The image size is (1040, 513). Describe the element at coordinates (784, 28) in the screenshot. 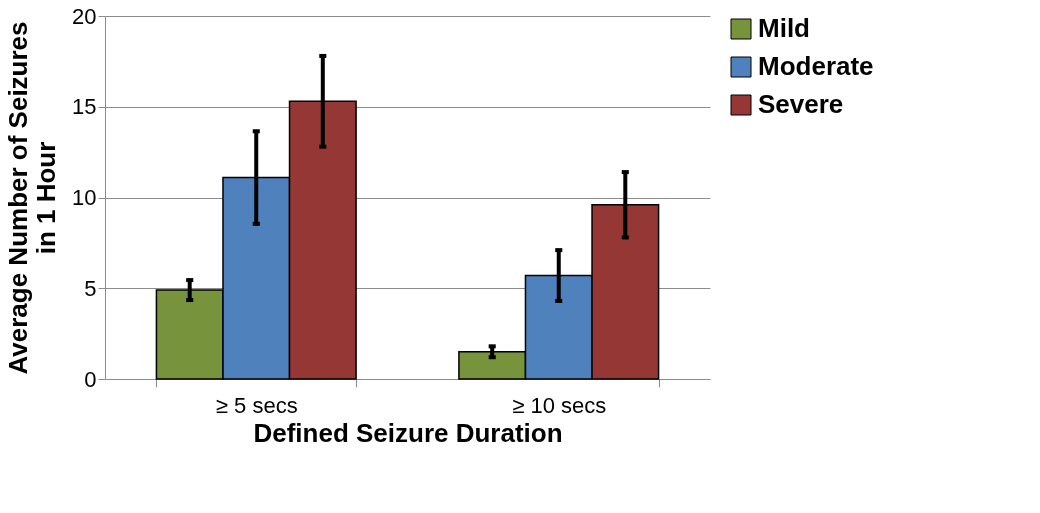

I see `legend-label: Mild` at that location.